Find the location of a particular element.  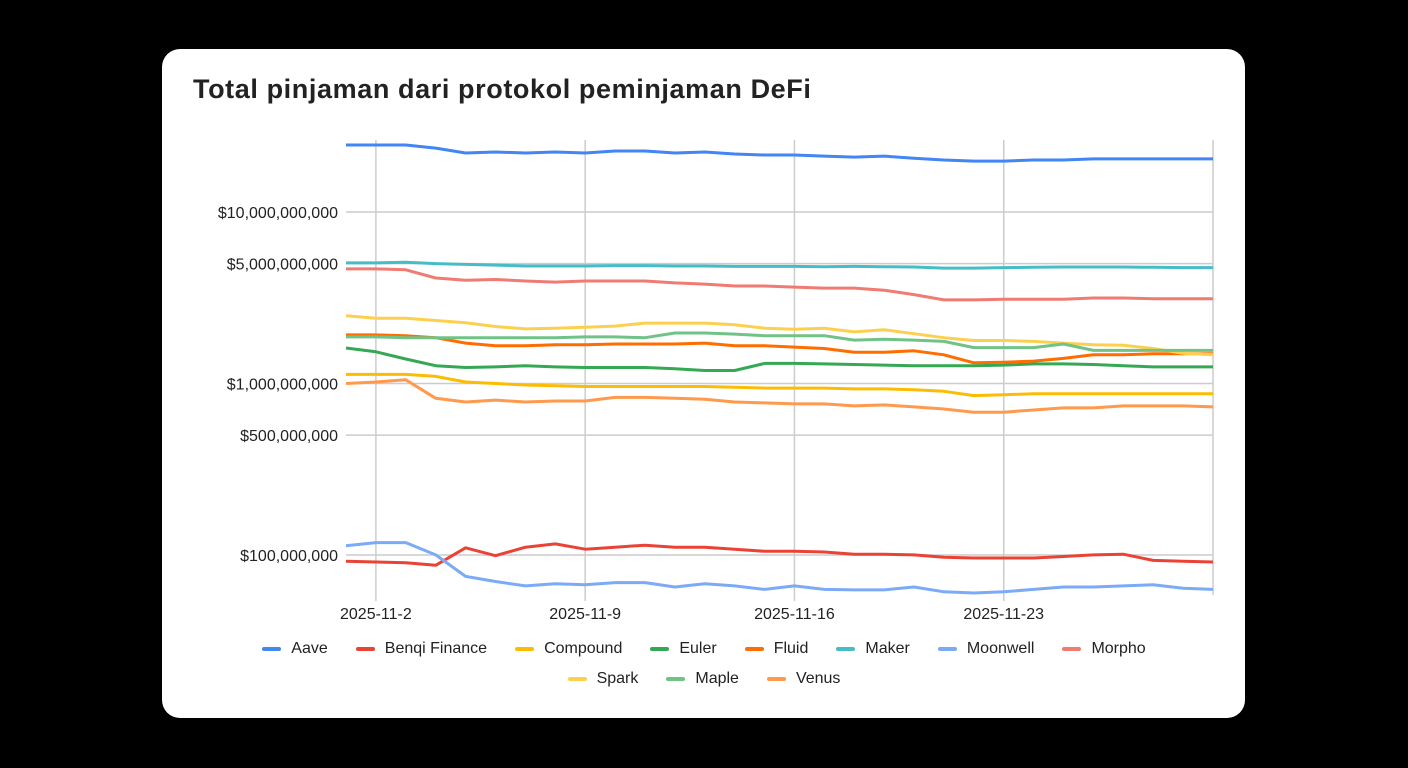

series-line-maple is located at coordinates (779, 341).